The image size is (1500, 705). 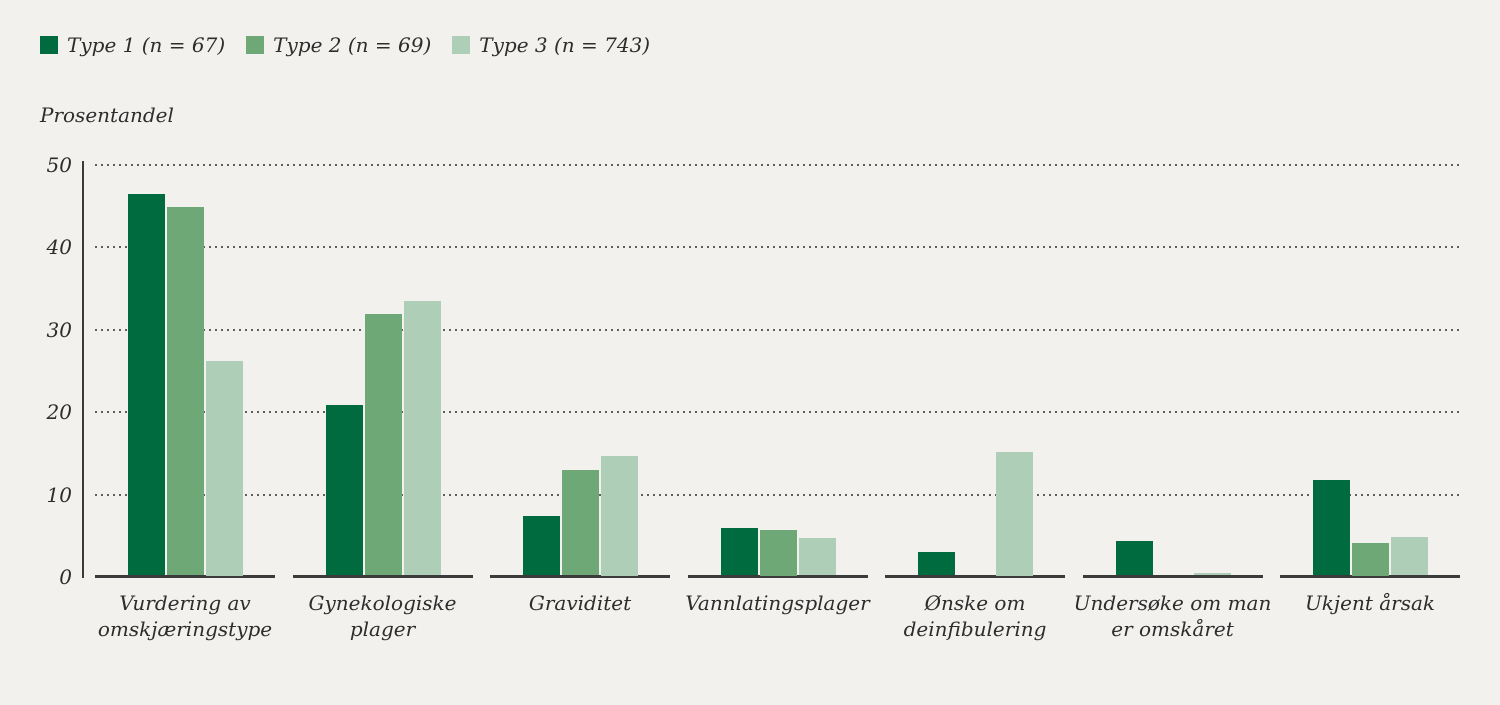 What do you see at coordinates (83, 369) in the screenshot?
I see `y-axis-line` at bounding box center [83, 369].